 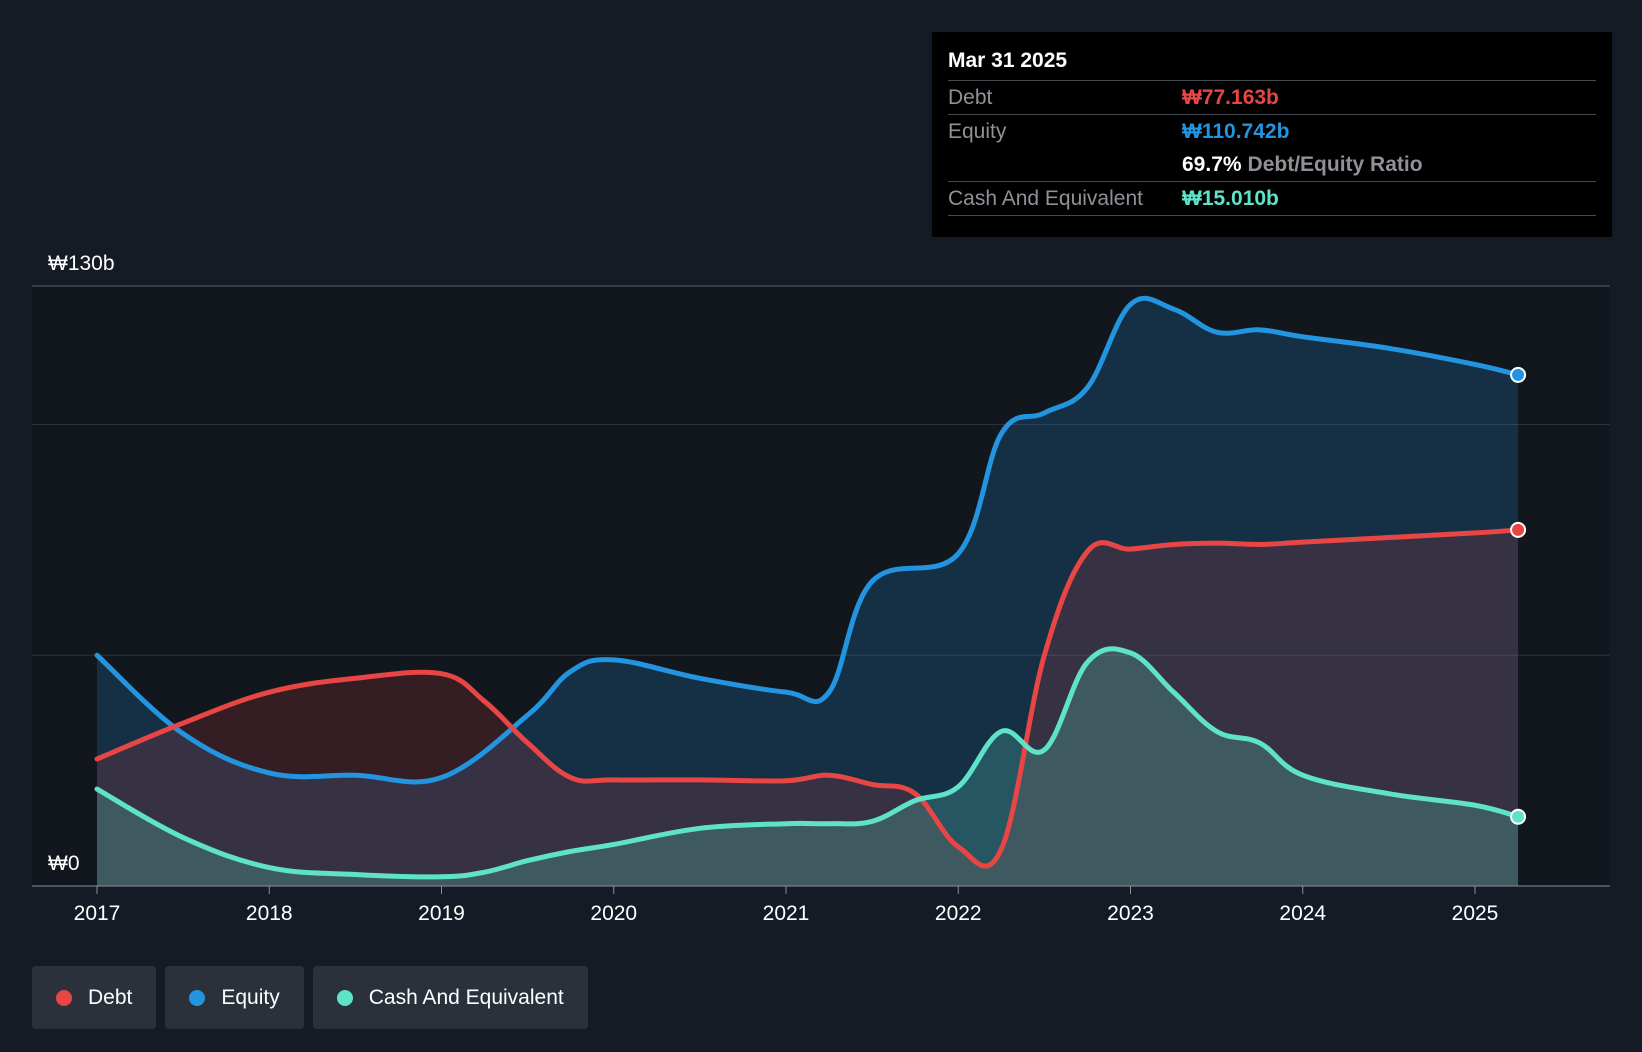 I want to click on tooltip-equity-value: ₩110.742b, so click(x=1236, y=131).